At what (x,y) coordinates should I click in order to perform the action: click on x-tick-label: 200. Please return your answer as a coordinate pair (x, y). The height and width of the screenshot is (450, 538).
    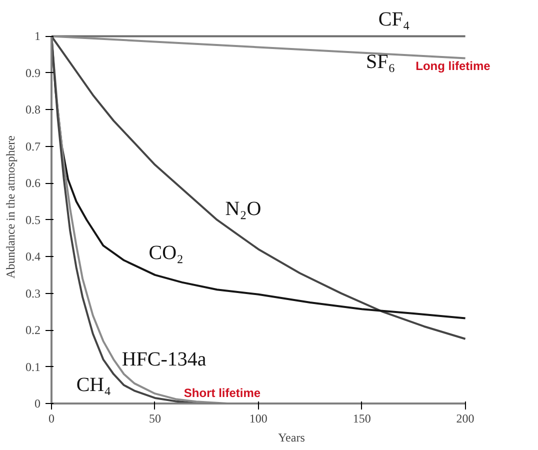
    Looking at the image, I should click on (465, 419).